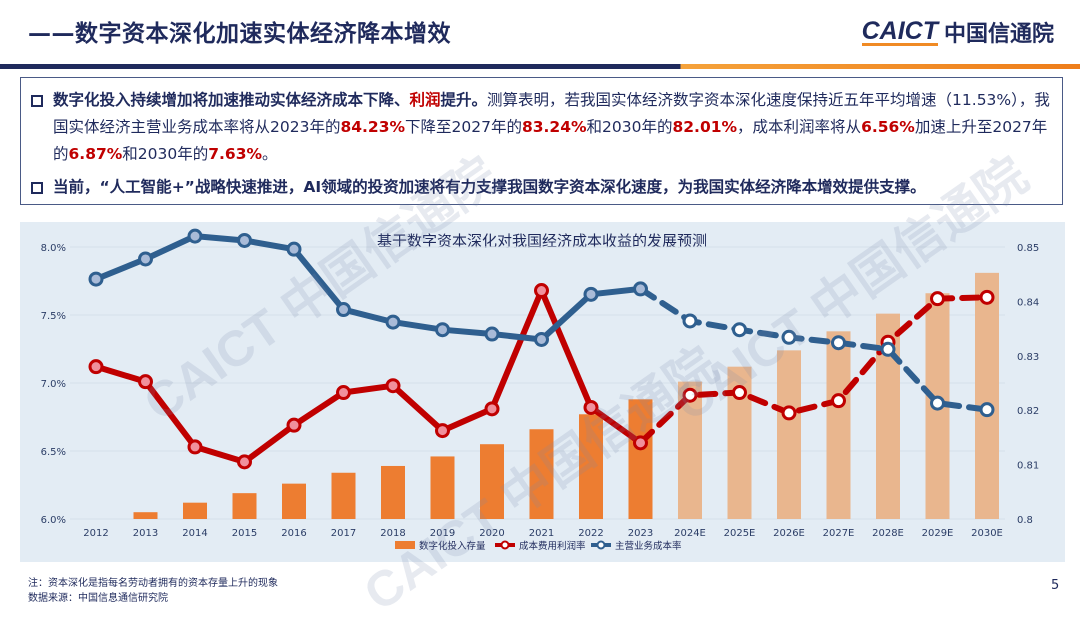 The height and width of the screenshot is (625, 1080). Describe the element at coordinates (153, 583) in the screenshot. I see `footnote: 注：资本深化是指每名劳动者拥有的资本存量上升的现象` at that location.